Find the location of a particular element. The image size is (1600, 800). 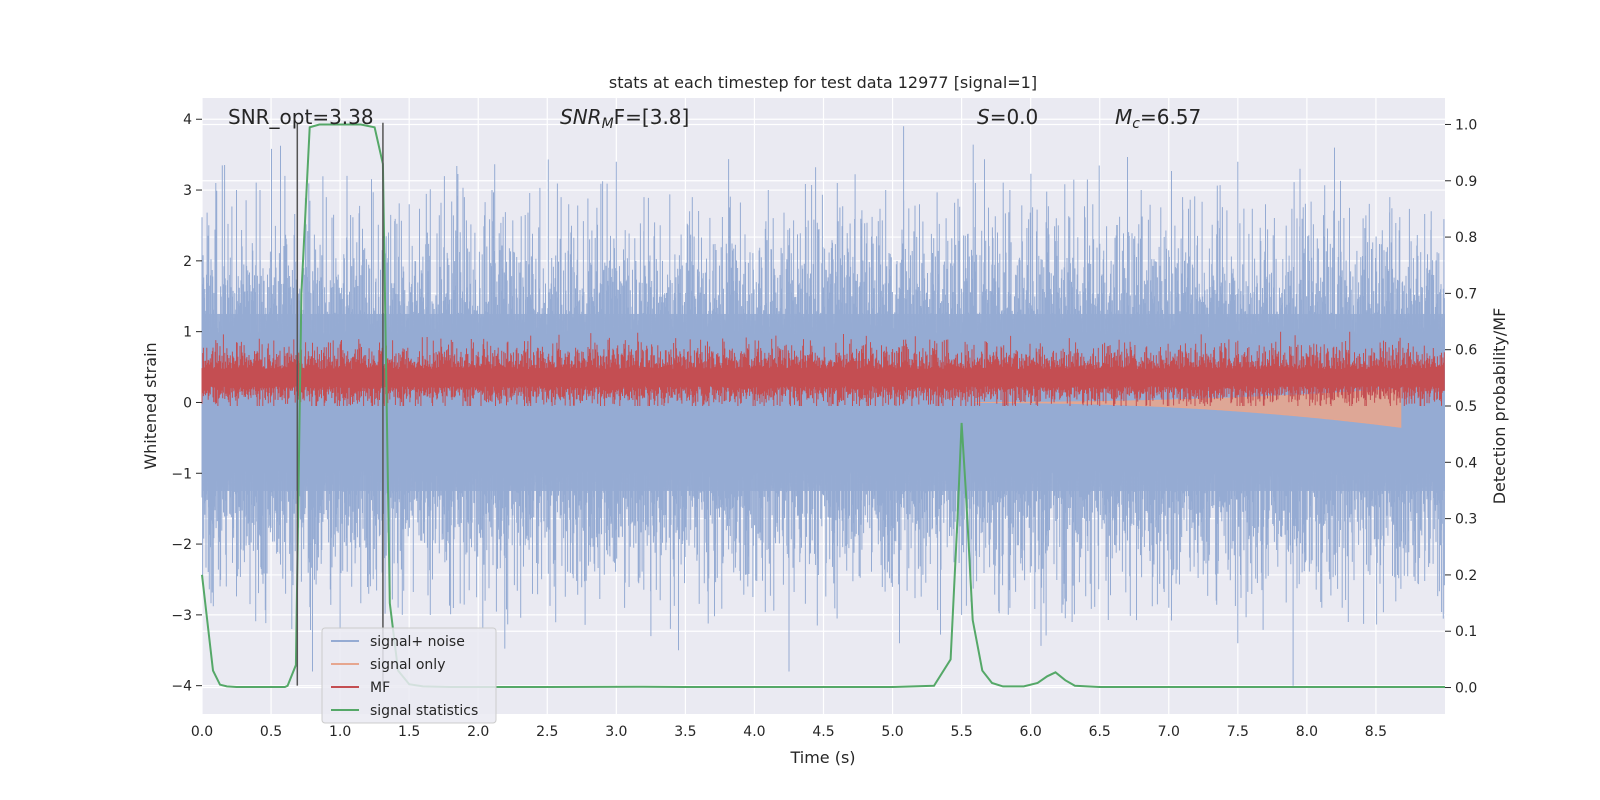

y2-tick-label: 0.3 is located at coordinates (1466, 520).